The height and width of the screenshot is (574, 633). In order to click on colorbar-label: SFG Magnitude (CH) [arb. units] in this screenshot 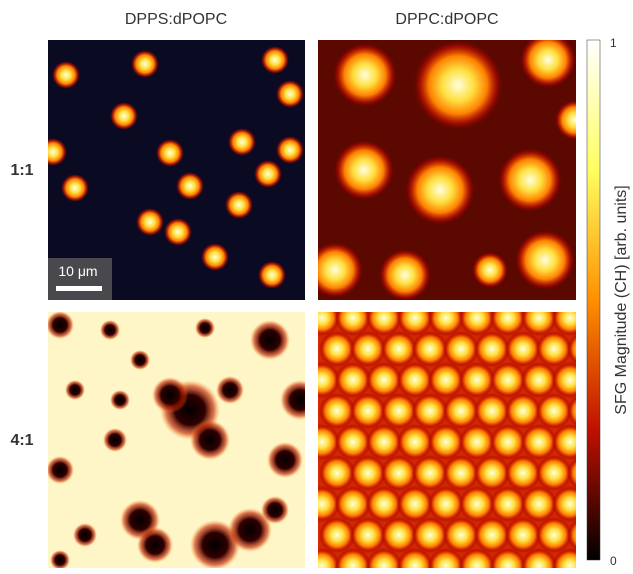, I will do `click(621, 299)`.